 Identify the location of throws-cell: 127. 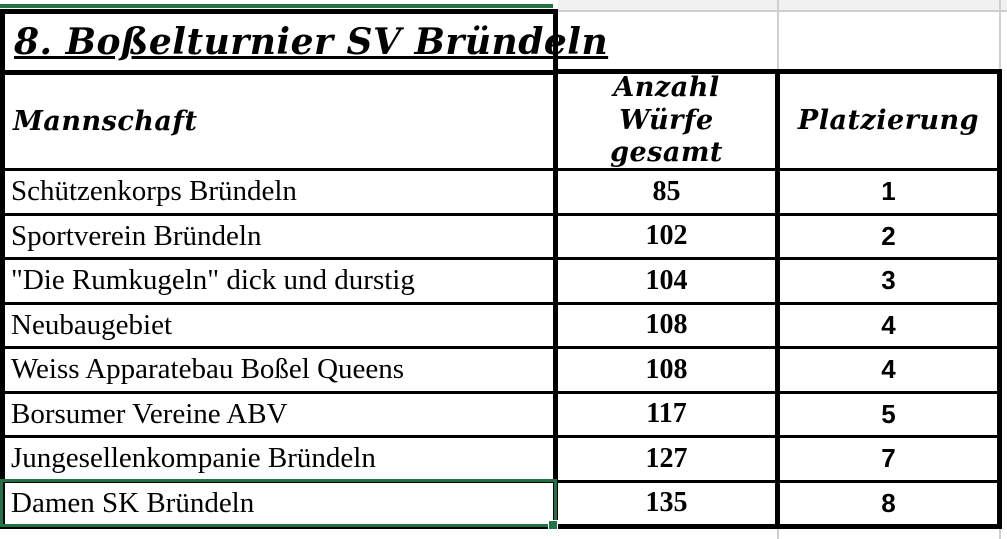
(666, 459).